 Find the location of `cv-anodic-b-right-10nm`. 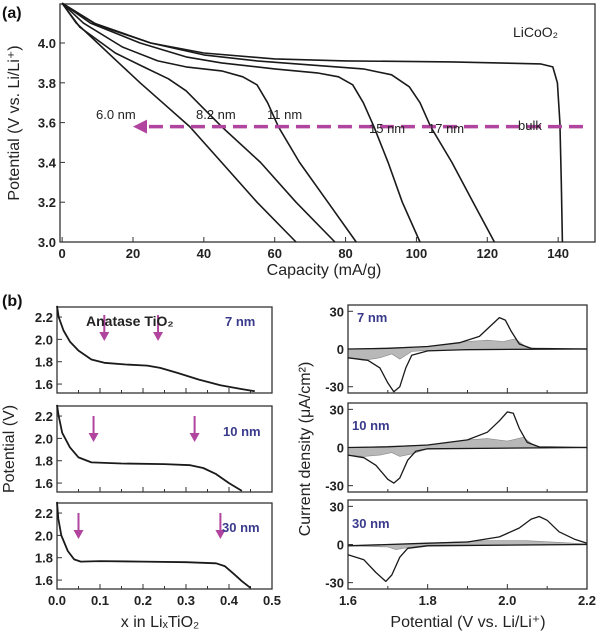

cv-anodic-b-right-10nm is located at coordinates (467, 430).